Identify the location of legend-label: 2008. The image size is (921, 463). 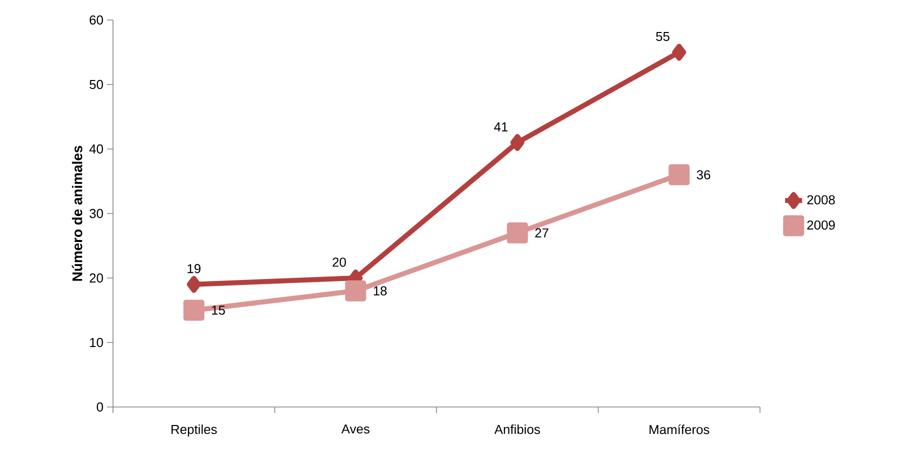
(821, 199).